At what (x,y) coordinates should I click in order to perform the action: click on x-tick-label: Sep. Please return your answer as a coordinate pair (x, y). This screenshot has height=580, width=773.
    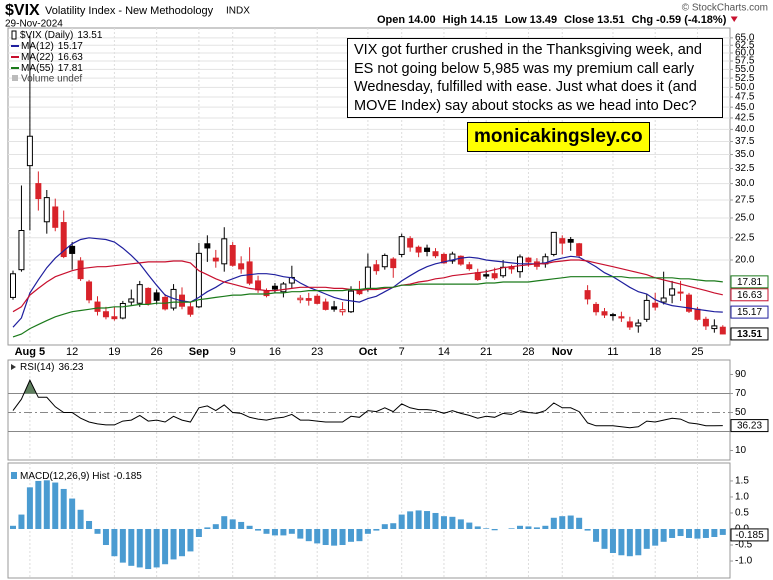
    Looking at the image, I should click on (199, 352).